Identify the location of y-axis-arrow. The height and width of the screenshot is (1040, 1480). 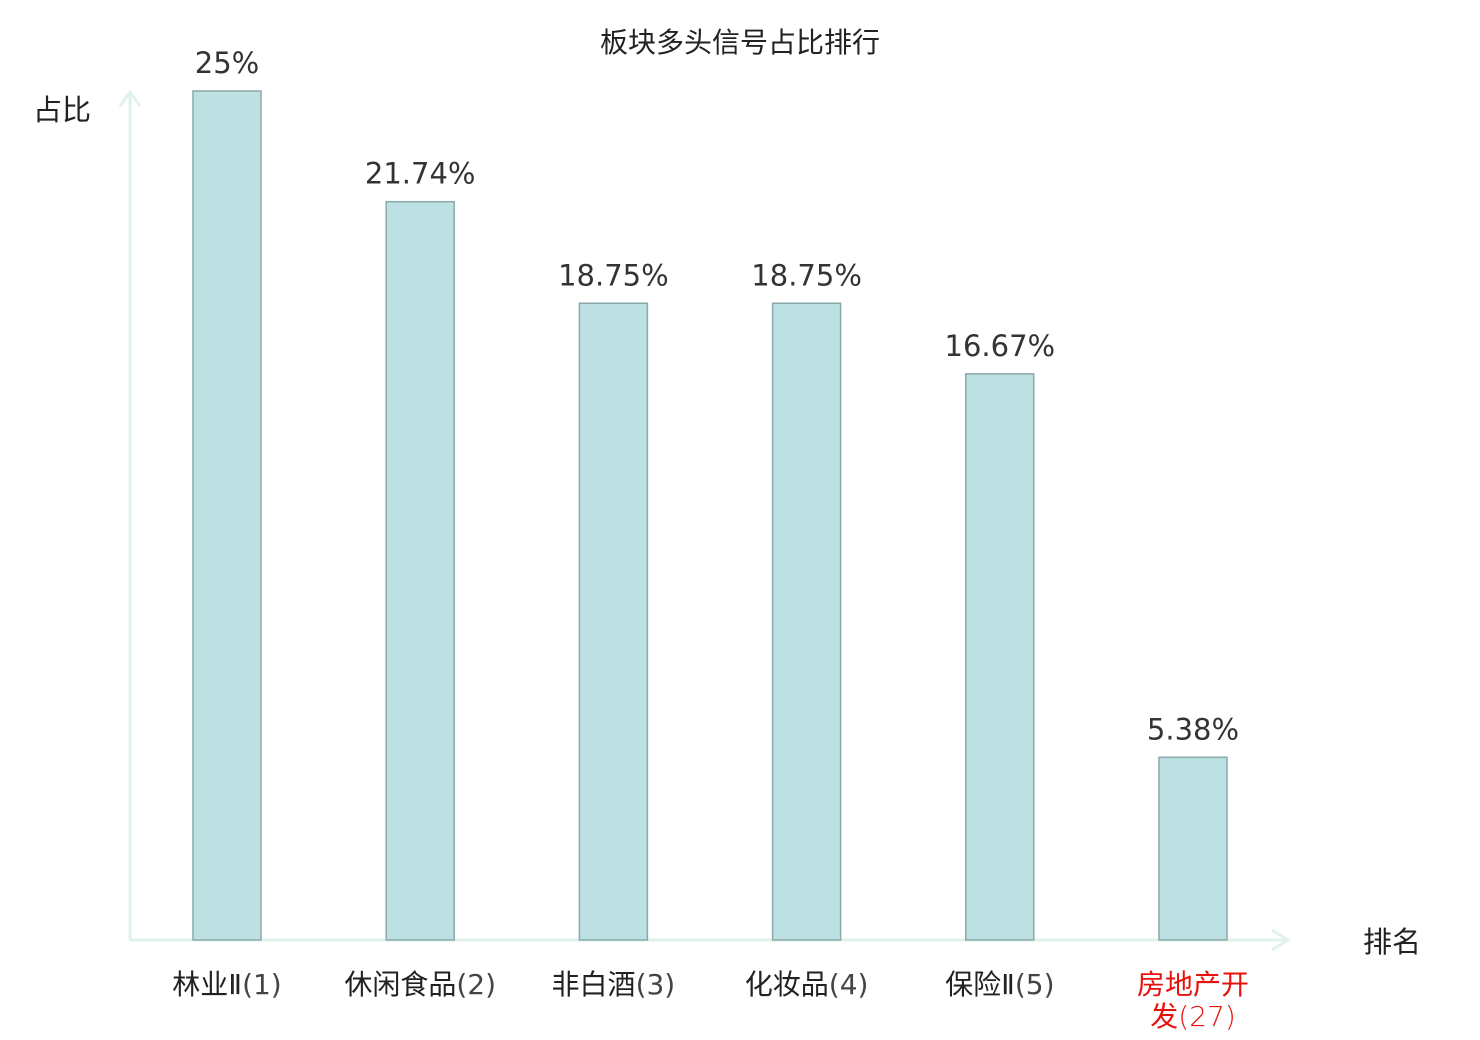
(130, 98).